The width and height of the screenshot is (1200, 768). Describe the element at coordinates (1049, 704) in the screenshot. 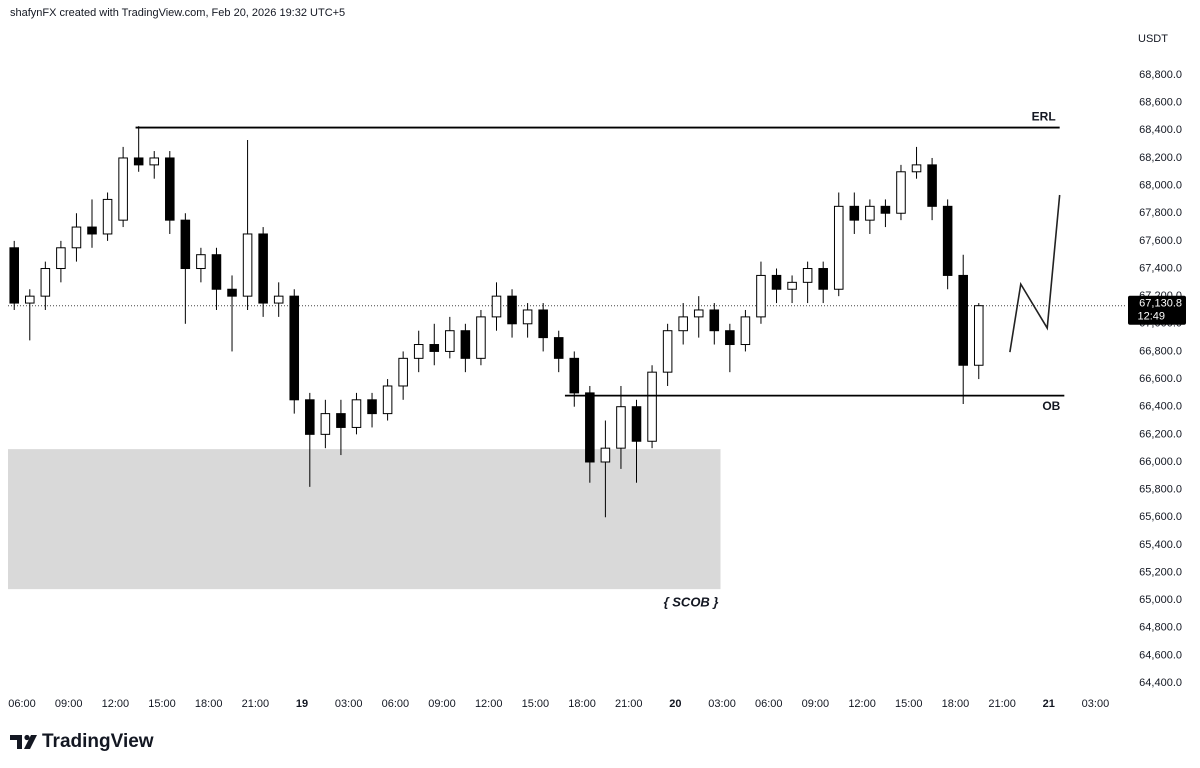

I see `x-tick-label: 21` at that location.